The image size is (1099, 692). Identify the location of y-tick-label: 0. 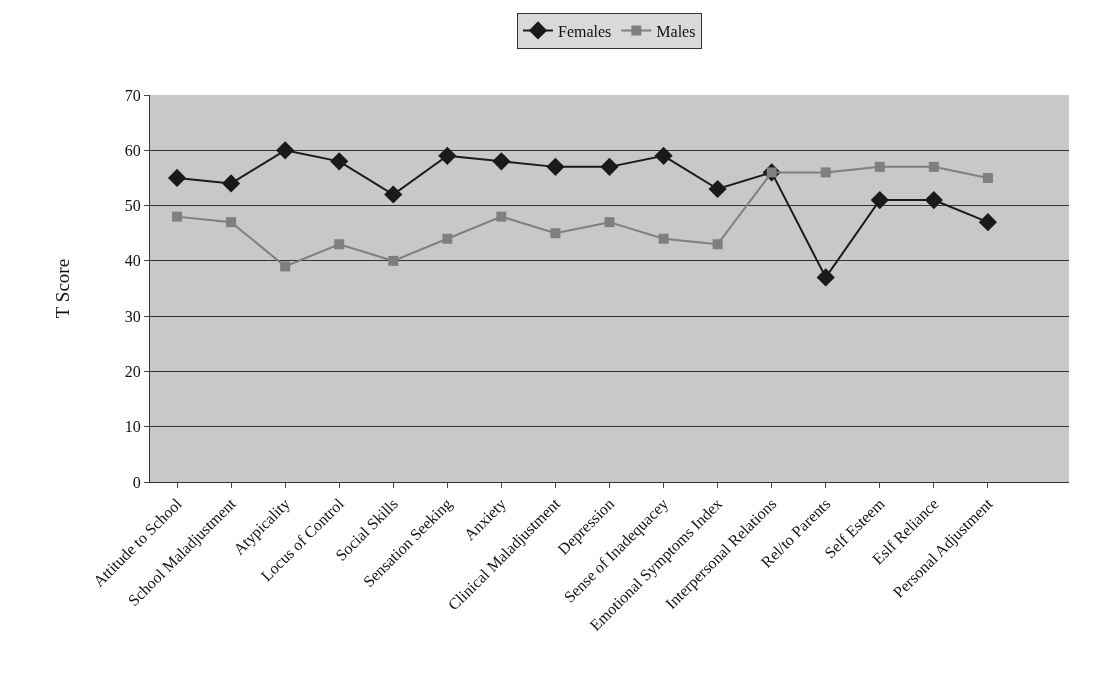
(136, 482).